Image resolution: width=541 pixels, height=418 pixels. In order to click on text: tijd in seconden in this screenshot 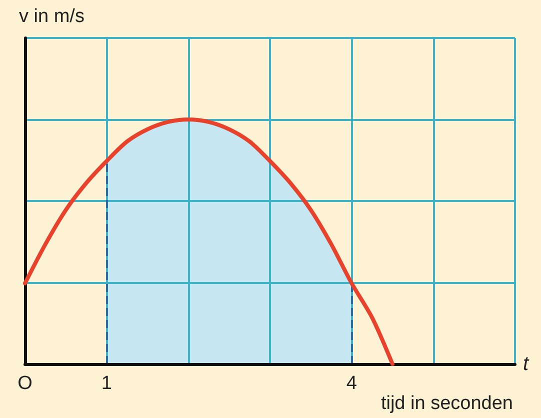, I will do `click(447, 403)`.